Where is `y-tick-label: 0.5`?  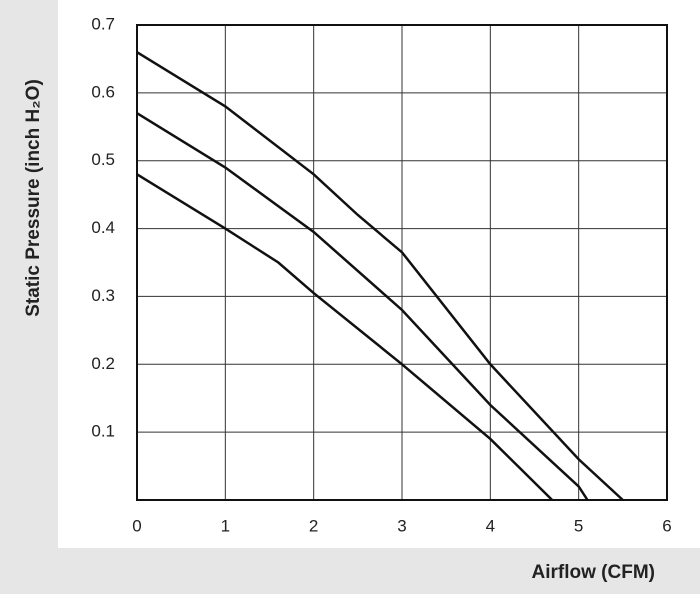
y-tick-label: 0.5 is located at coordinates (103, 159).